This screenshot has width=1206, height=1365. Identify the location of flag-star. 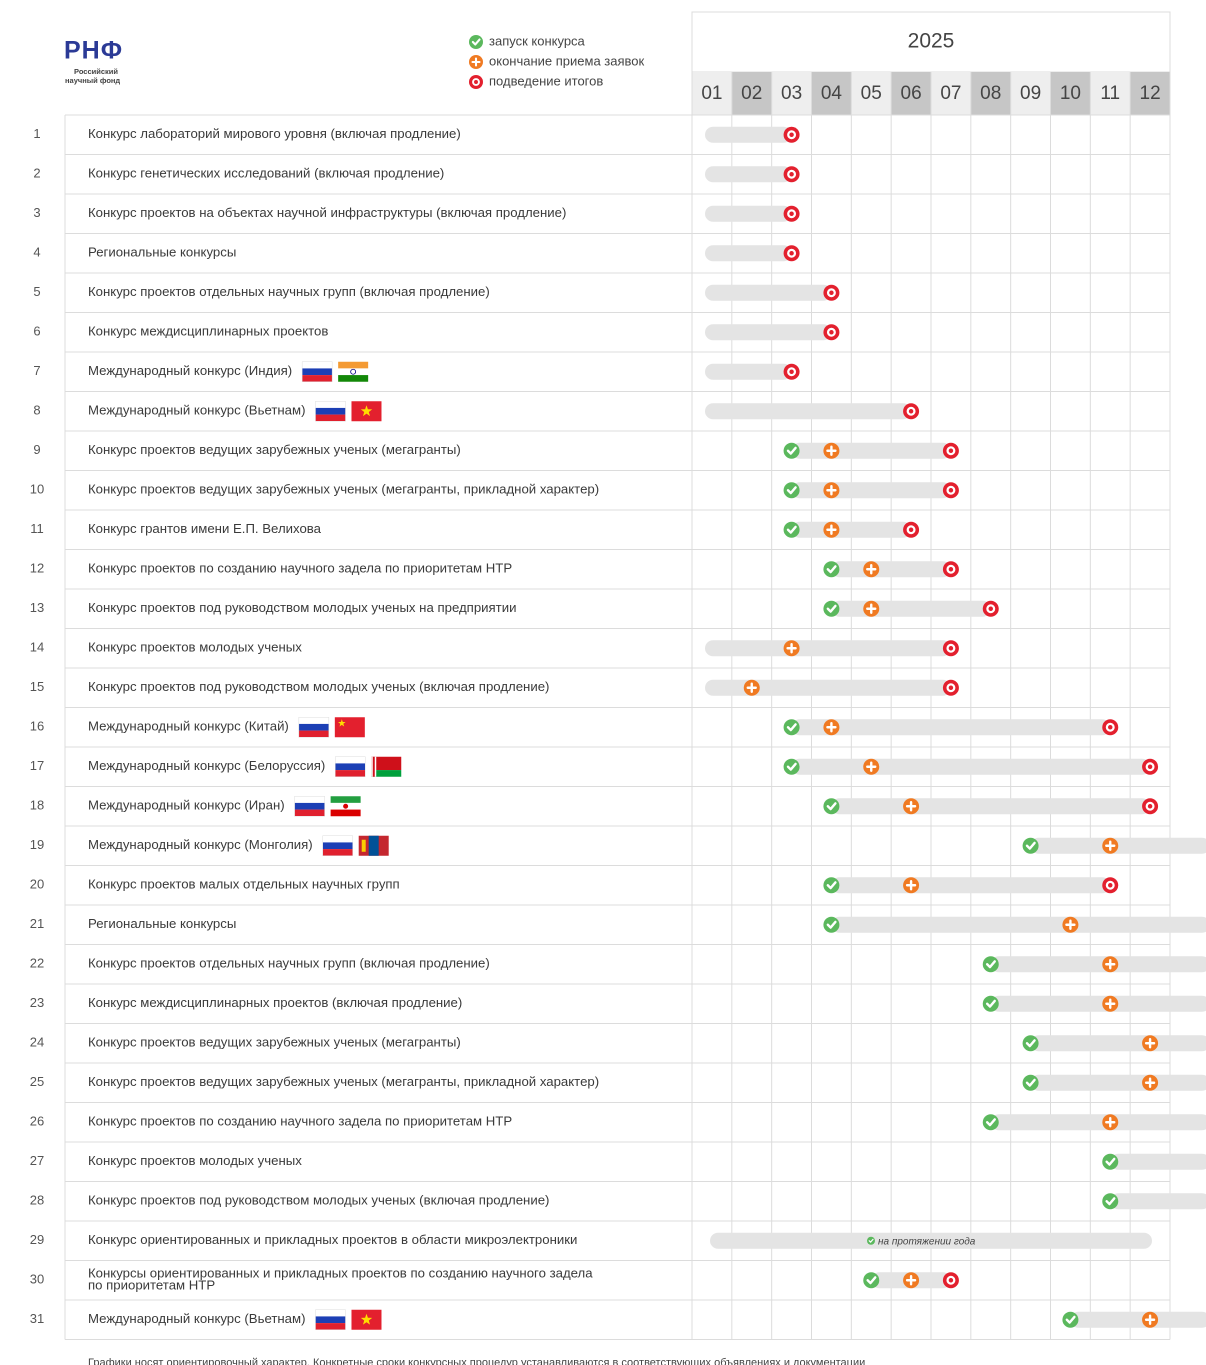
(366, 1319).